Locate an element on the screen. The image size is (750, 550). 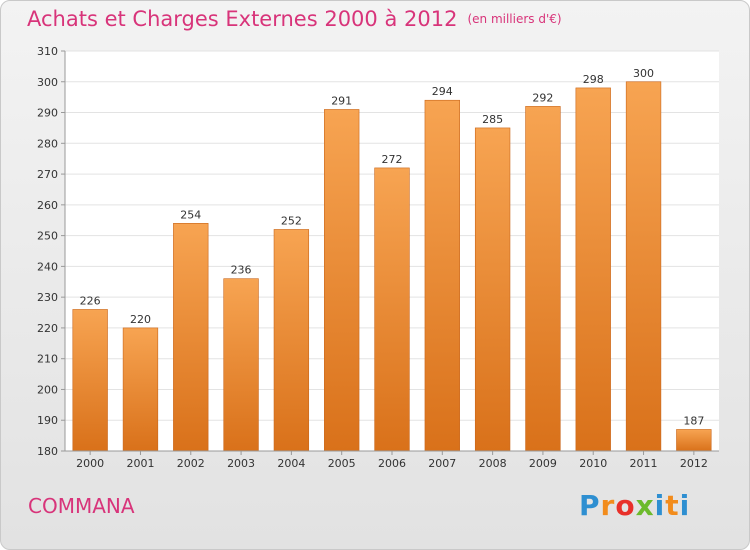
x-tick-label: 2000 is located at coordinates (90, 463).